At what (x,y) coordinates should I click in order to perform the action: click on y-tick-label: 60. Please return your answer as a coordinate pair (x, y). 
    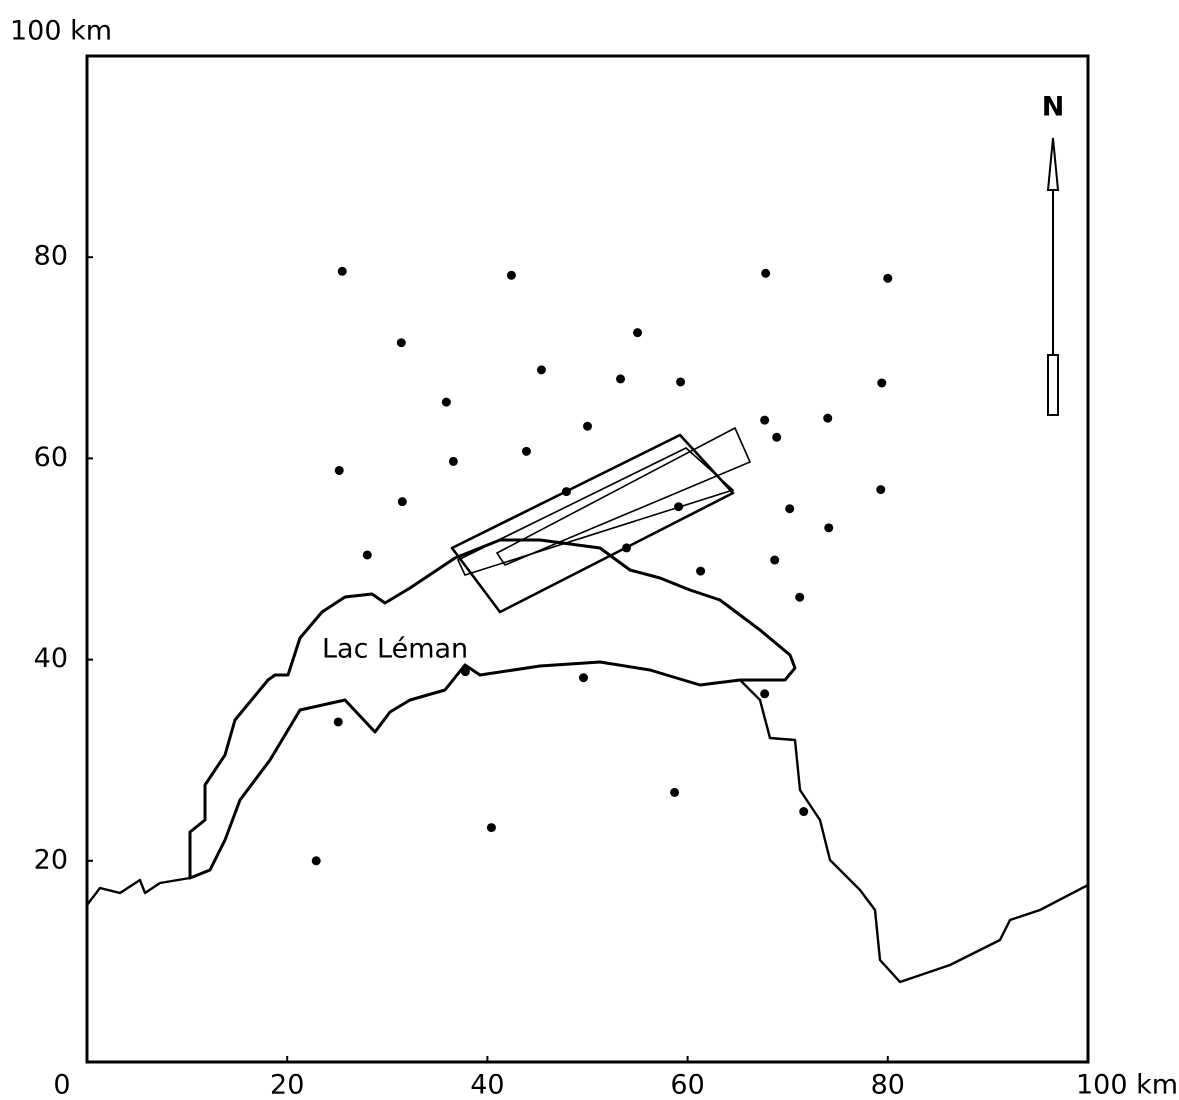
    Looking at the image, I should click on (51, 457).